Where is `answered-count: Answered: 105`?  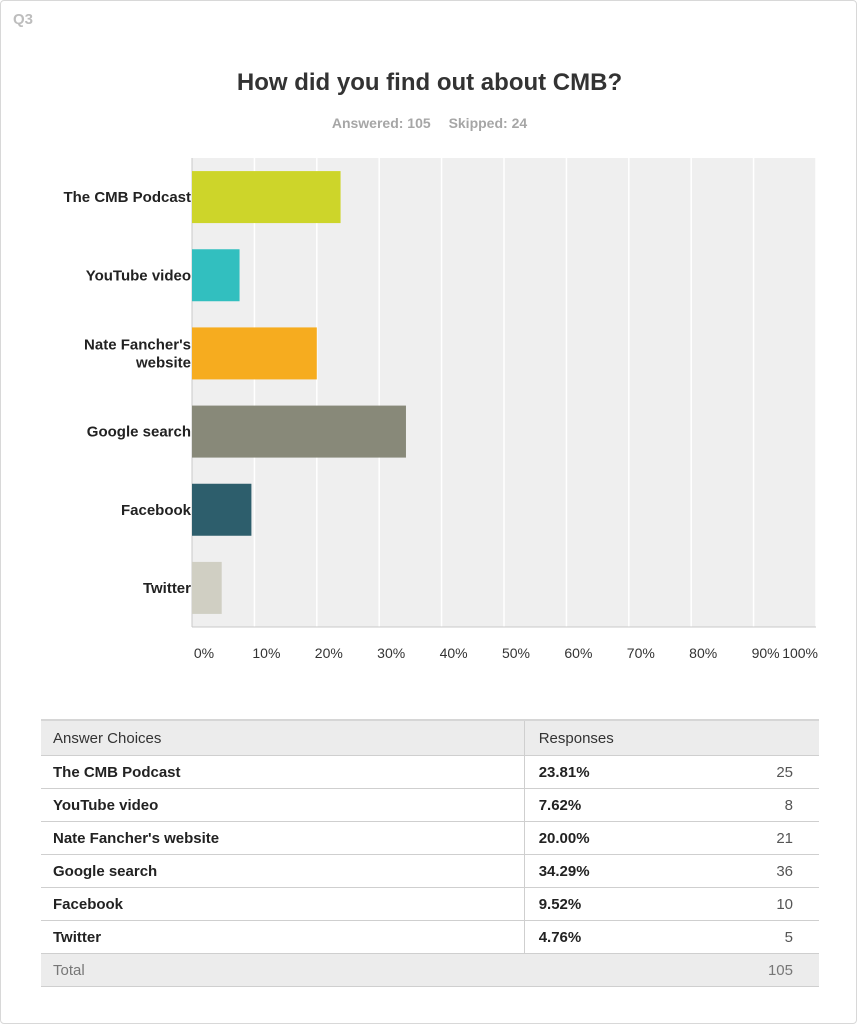 answered-count: Answered: 105 is located at coordinates (381, 123).